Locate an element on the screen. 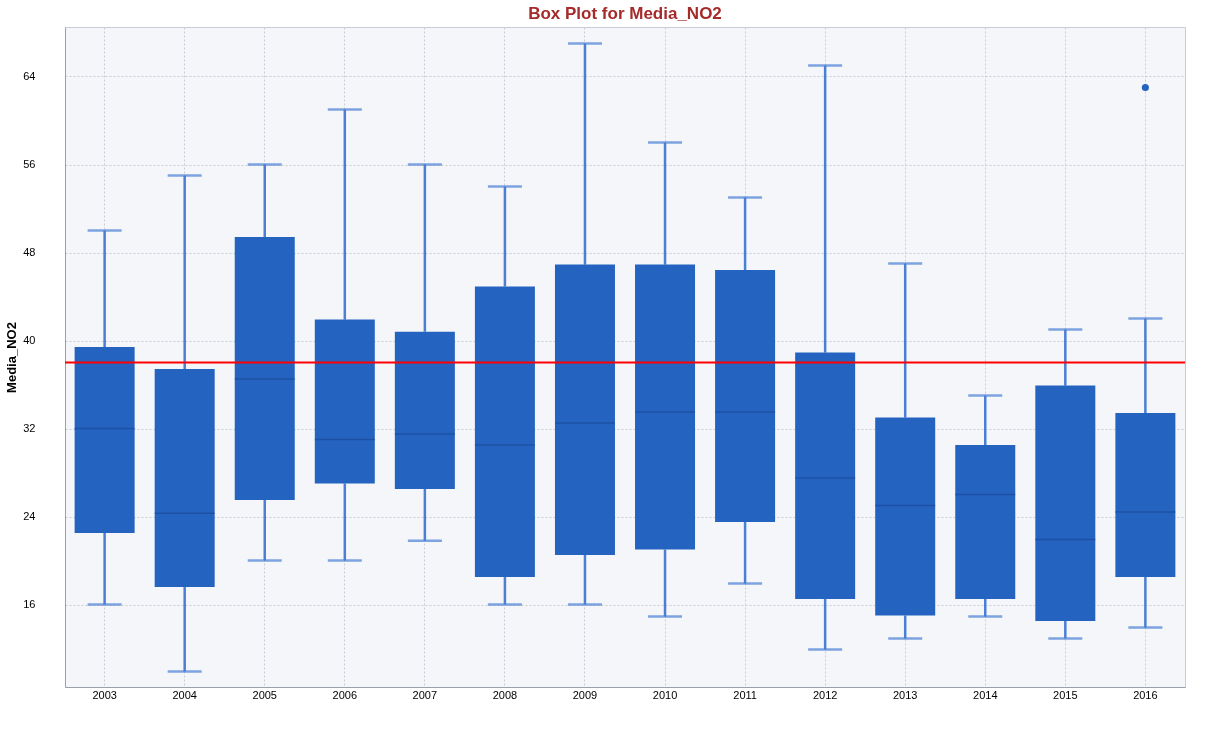  x-tick-label: 2014 is located at coordinates (985, 694).